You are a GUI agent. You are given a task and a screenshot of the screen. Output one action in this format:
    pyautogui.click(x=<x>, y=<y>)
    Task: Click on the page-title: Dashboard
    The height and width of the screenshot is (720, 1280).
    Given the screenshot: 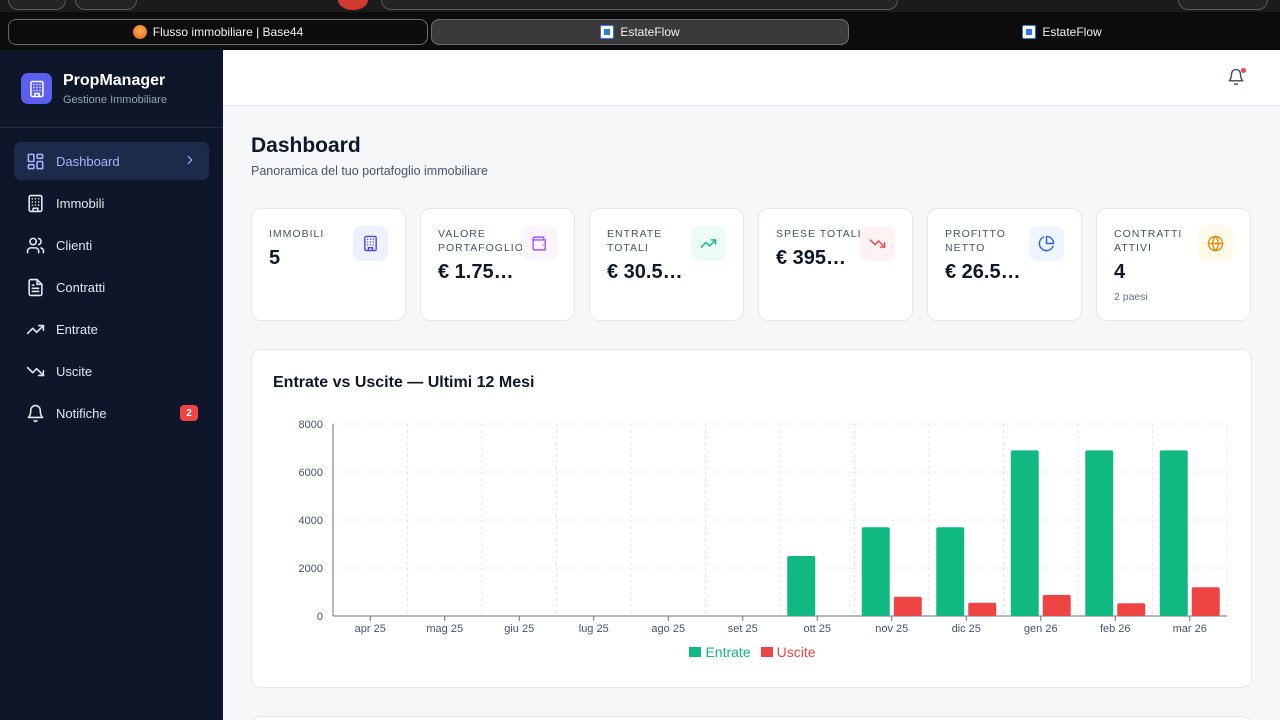 What is the action you would take?
    pyautogui.click(x=306, y=145)
    